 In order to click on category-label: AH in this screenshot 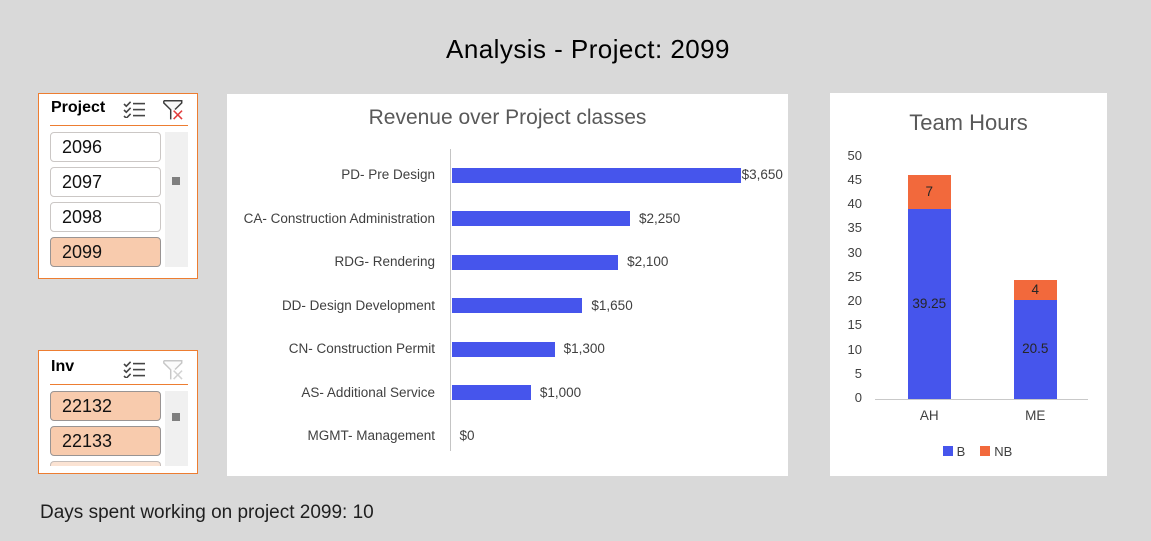, I will do `click(929, 415)`.